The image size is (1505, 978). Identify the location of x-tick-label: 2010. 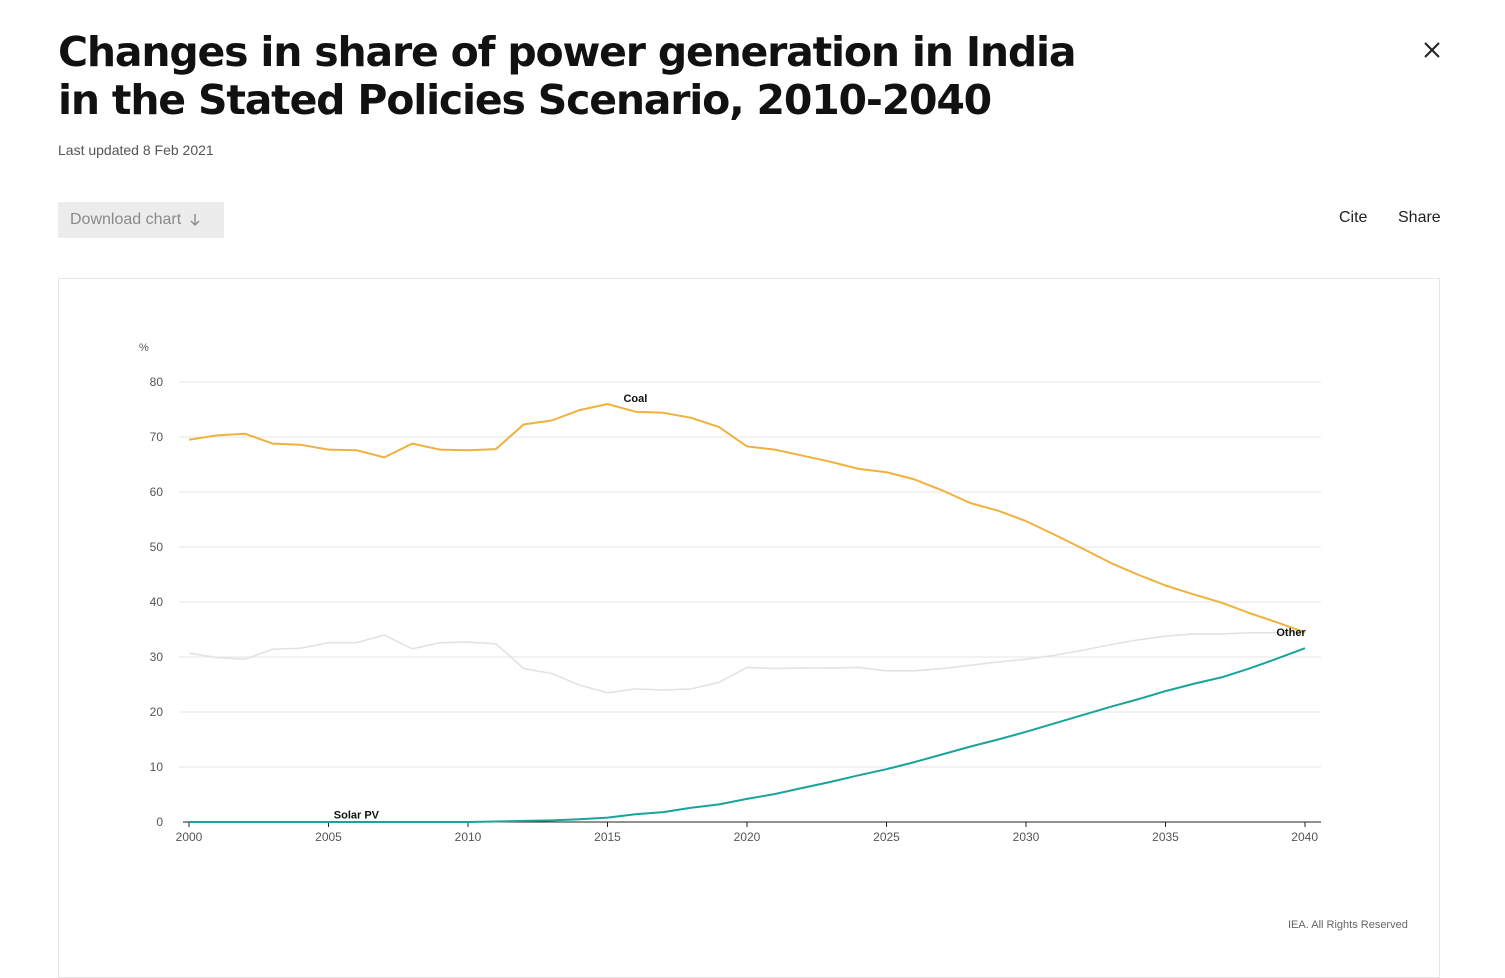
(468, 837).